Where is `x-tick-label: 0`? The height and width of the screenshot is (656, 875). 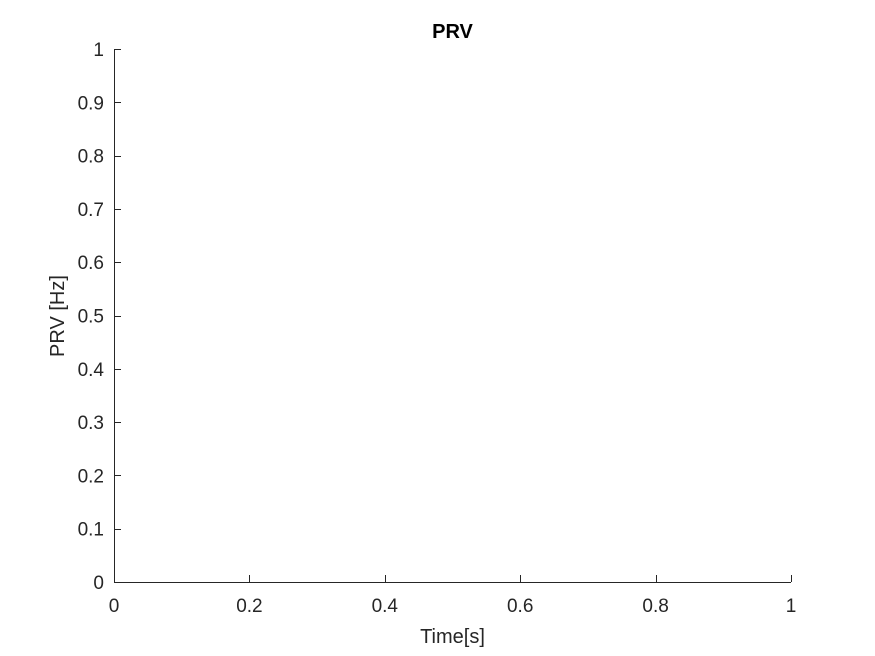
x-tick-label: 0 is located at coordinates (114, 606).